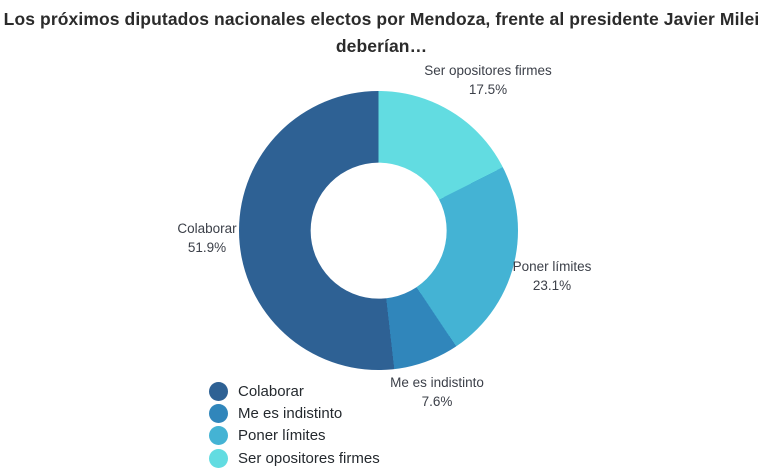 This screenshot has width=763, height=475. I want to click on legend-item-me-es-indistinto: Me es indistinto, so click(294, 413).